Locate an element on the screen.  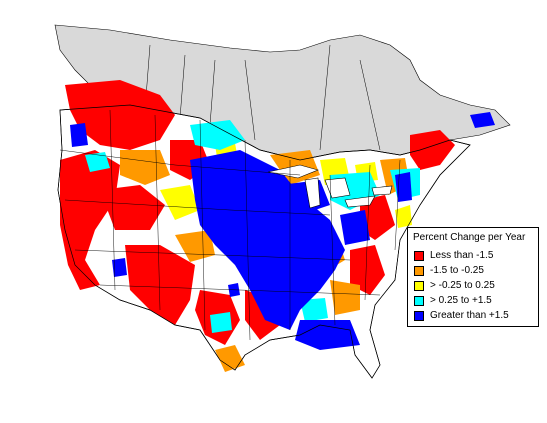
legend-label: -1.5 to -0.25 is located at coordinates (457, 270).